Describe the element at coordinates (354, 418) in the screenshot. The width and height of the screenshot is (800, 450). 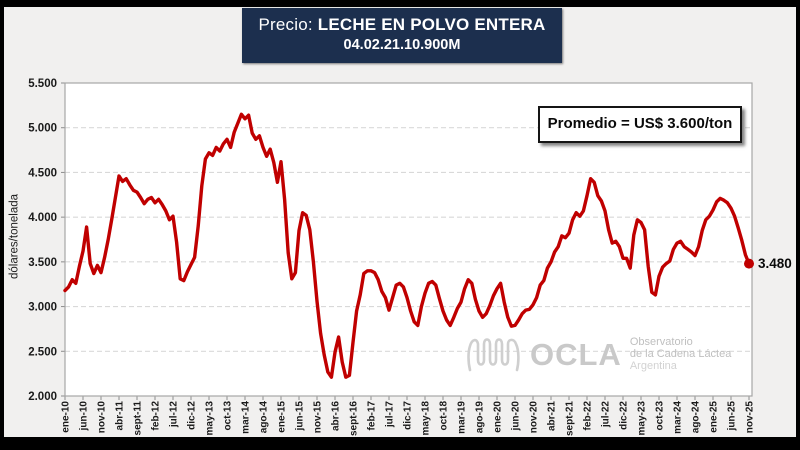
I see `x-tick-label: sept-16` at that location.